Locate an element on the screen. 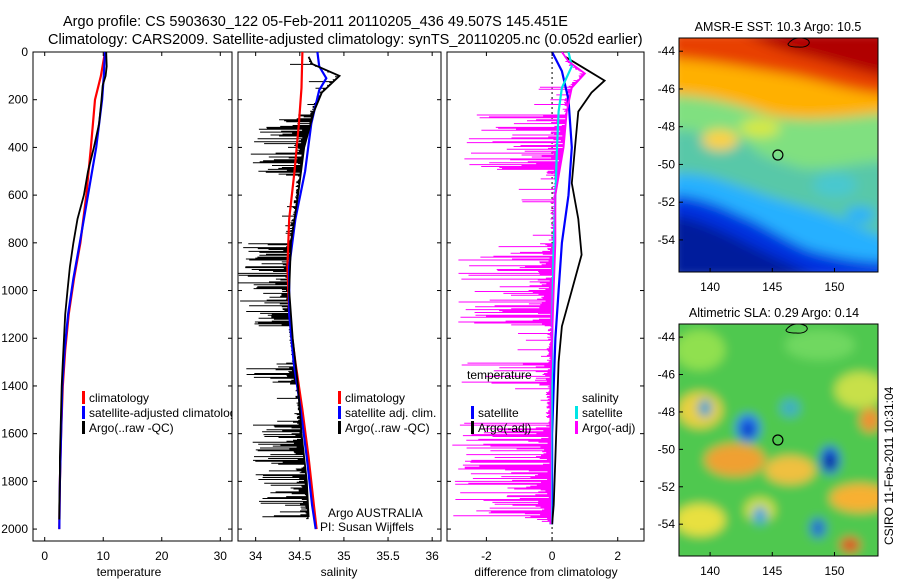  temperature-plot-area is located at coordinates (83, 291).